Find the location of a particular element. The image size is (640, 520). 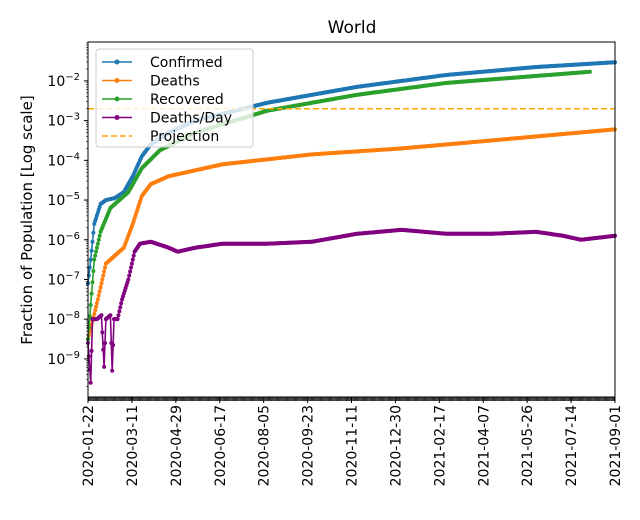

y-tick-label: 10⁻⁴ is located at coordinates (63, 160).